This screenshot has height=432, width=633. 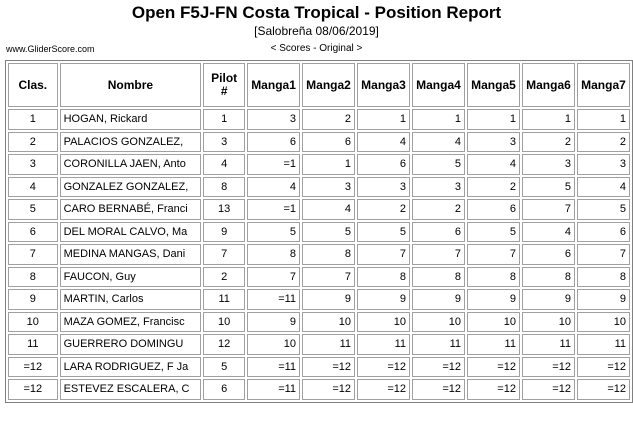 I want to click on cell-clas: 3, so click(x=33, y=164).